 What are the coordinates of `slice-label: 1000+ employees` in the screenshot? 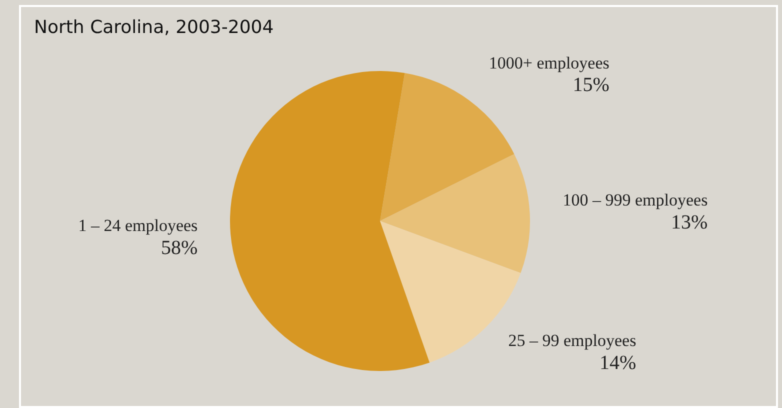 It's located at (549, 62).